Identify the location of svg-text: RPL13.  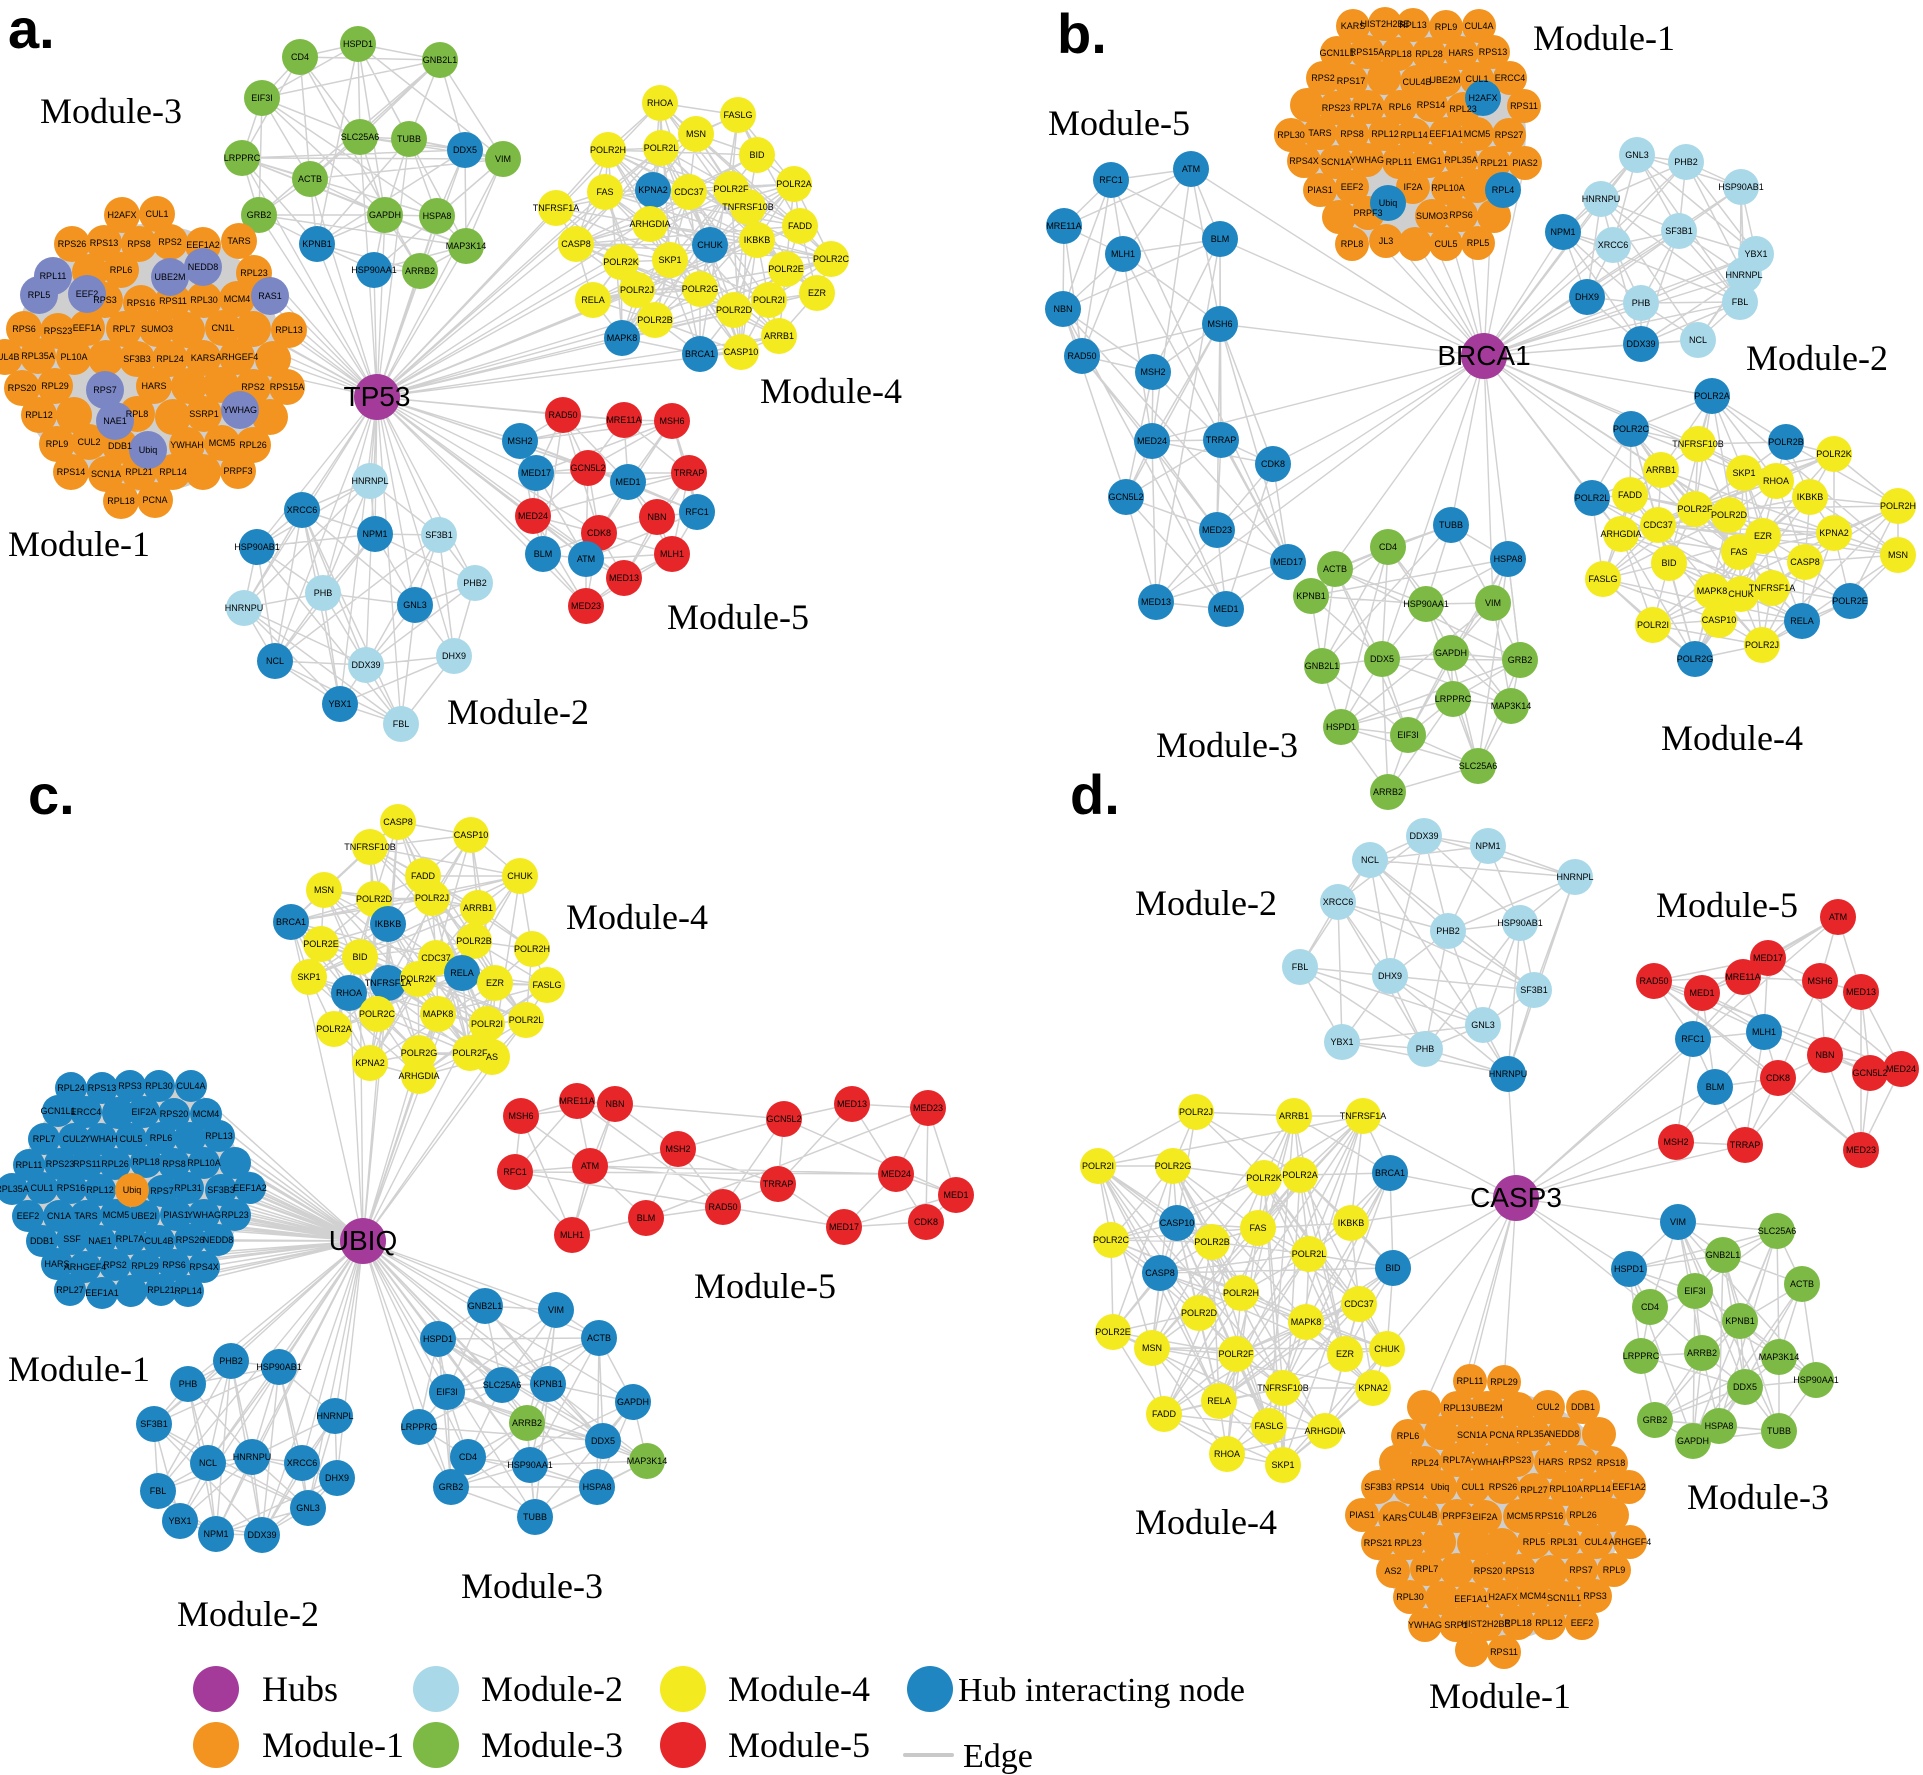
(1457, 1408).